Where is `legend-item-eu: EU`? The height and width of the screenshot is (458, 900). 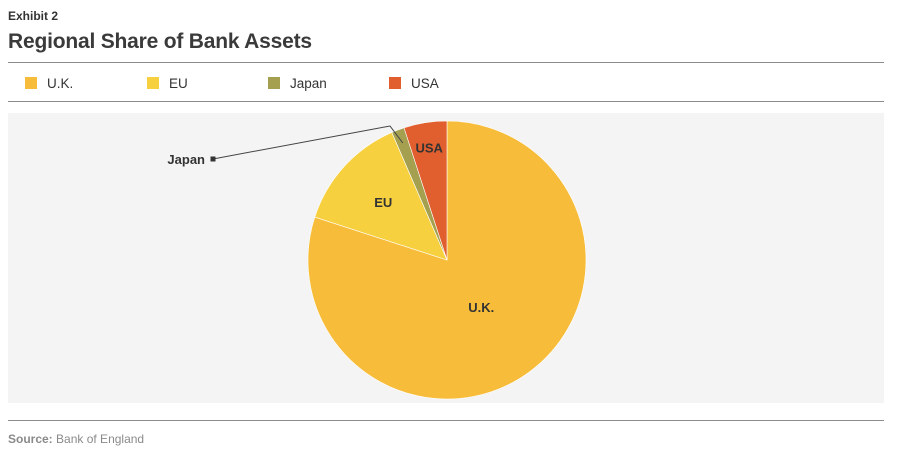 legend-item-eu: EU is located at coordinates (159, 83).